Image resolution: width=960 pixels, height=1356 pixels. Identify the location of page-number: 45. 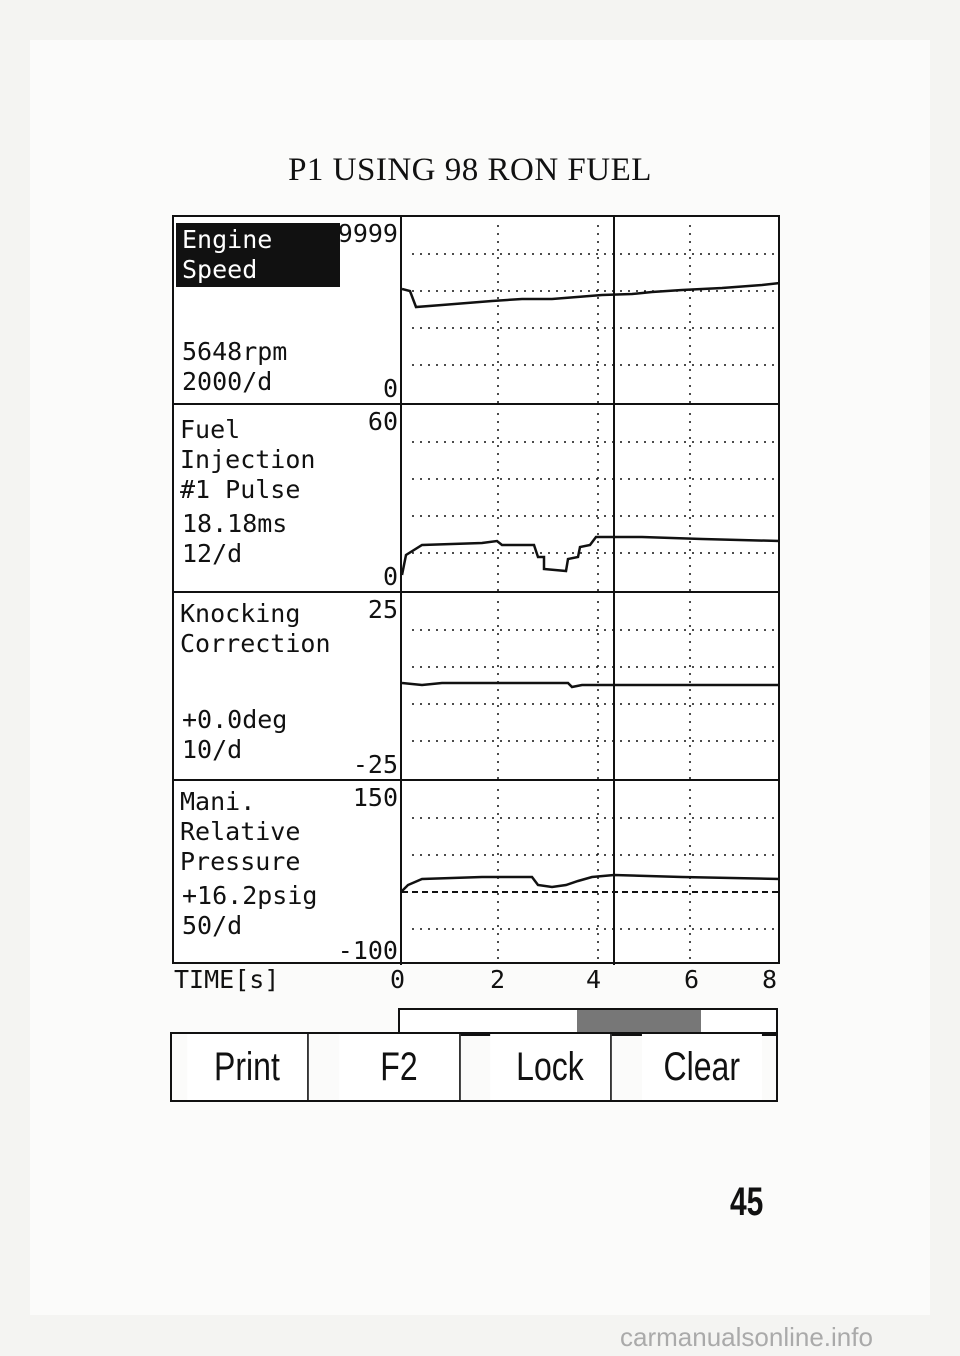
(747, 1202).